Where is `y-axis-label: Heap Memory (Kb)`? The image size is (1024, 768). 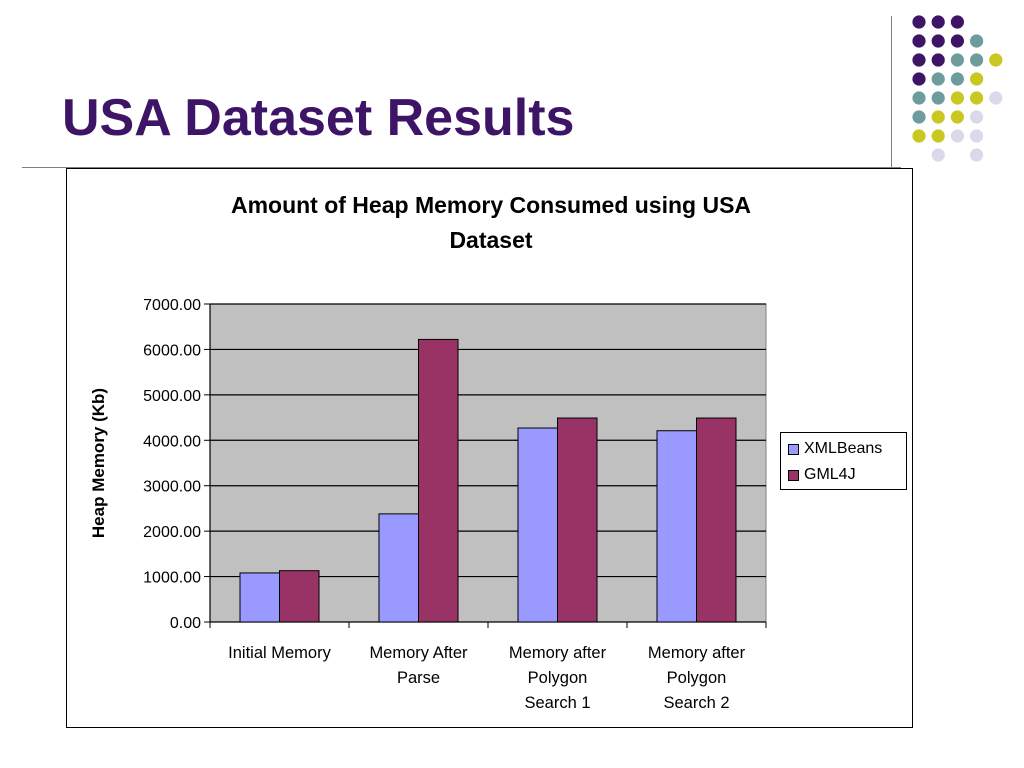
y-axis-label: Heap Memory (Kb) is located at coordinates (98, 463).